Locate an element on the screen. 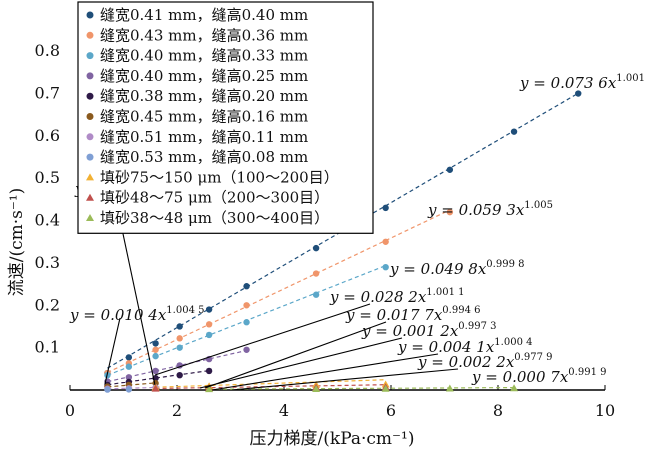 The width and height of the screenshot is (650, 452). equation-exponent: 0.977 9 is located at coordinates (533, 357).